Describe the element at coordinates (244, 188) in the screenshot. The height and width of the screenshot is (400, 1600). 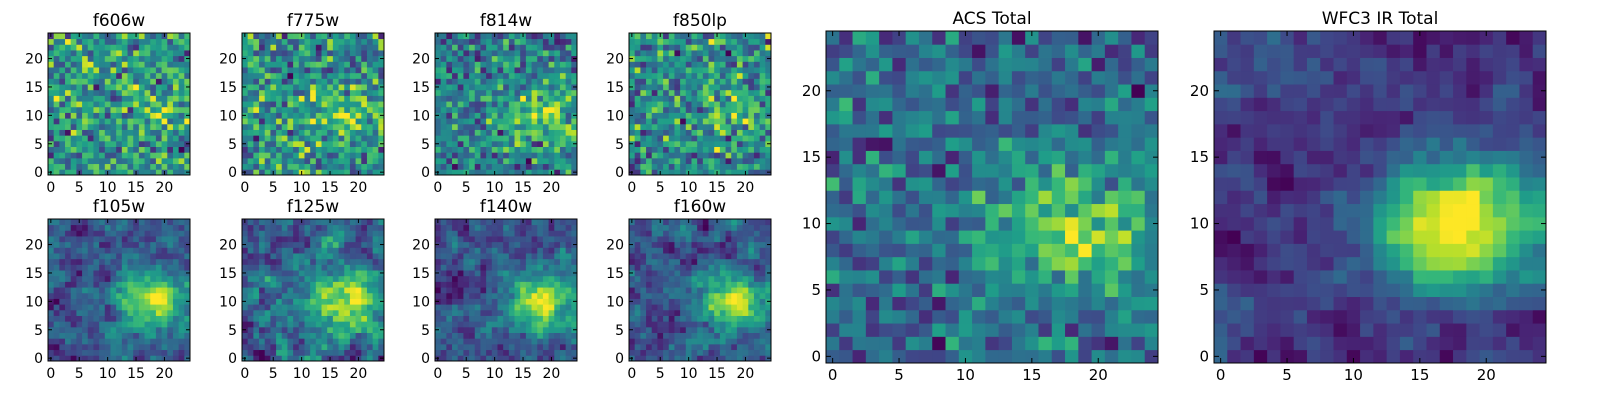
I see `x-tick-label: 0` at that location.